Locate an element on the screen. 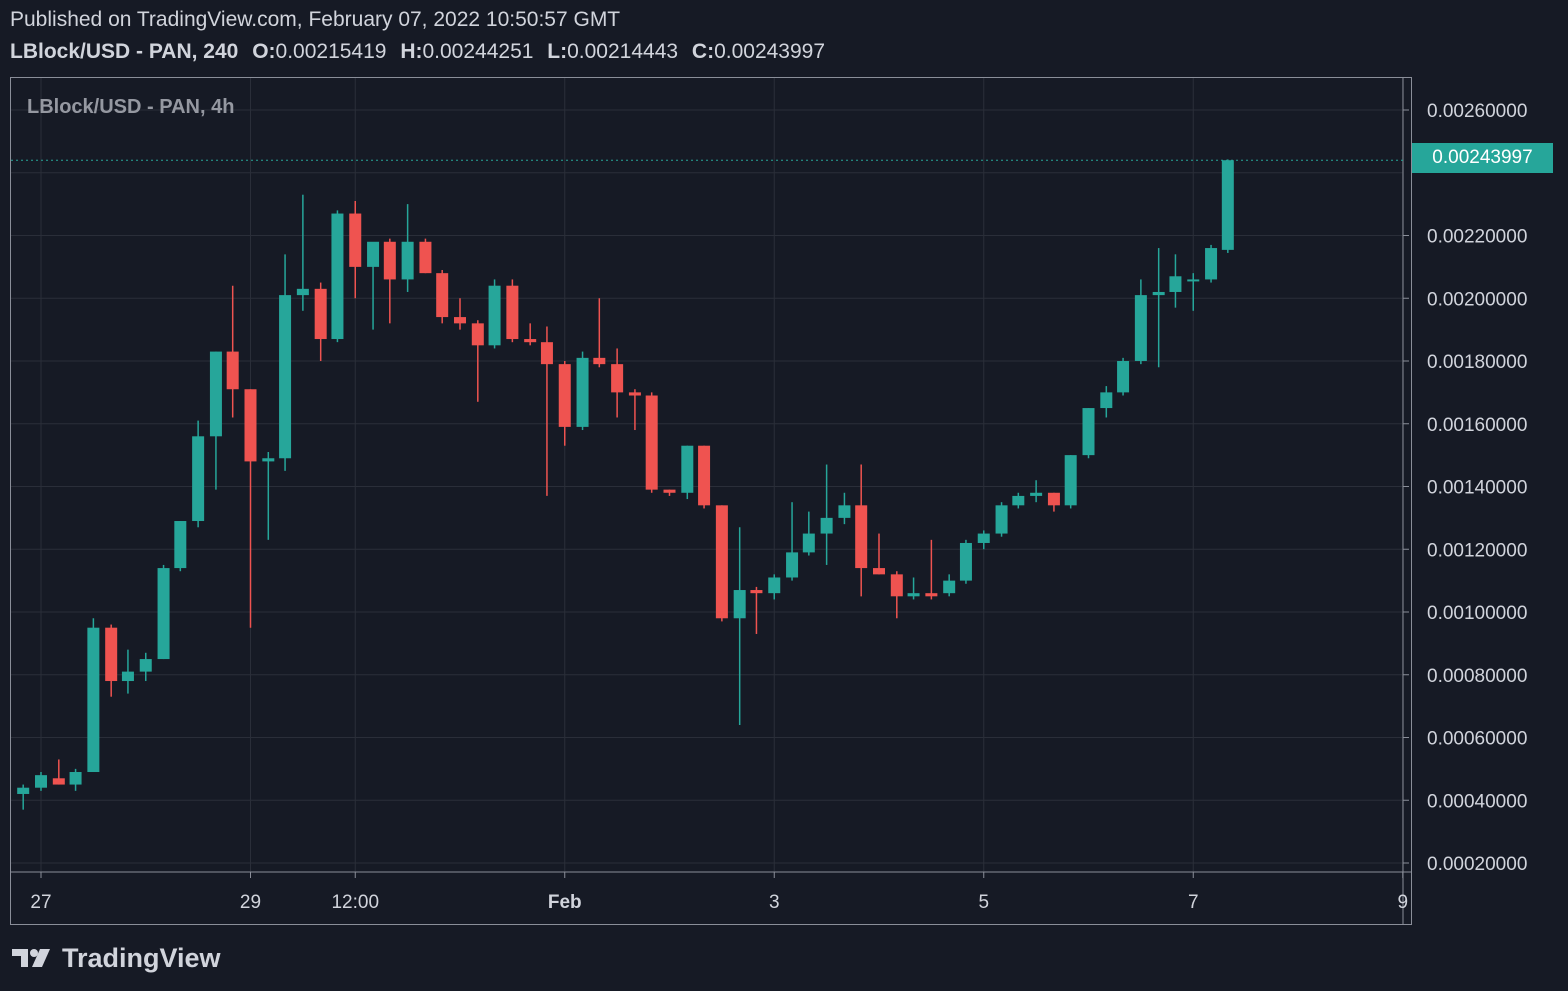 The image size is (1568, 991). low-value: 0.00214443 is located at coordinates (623, 51).